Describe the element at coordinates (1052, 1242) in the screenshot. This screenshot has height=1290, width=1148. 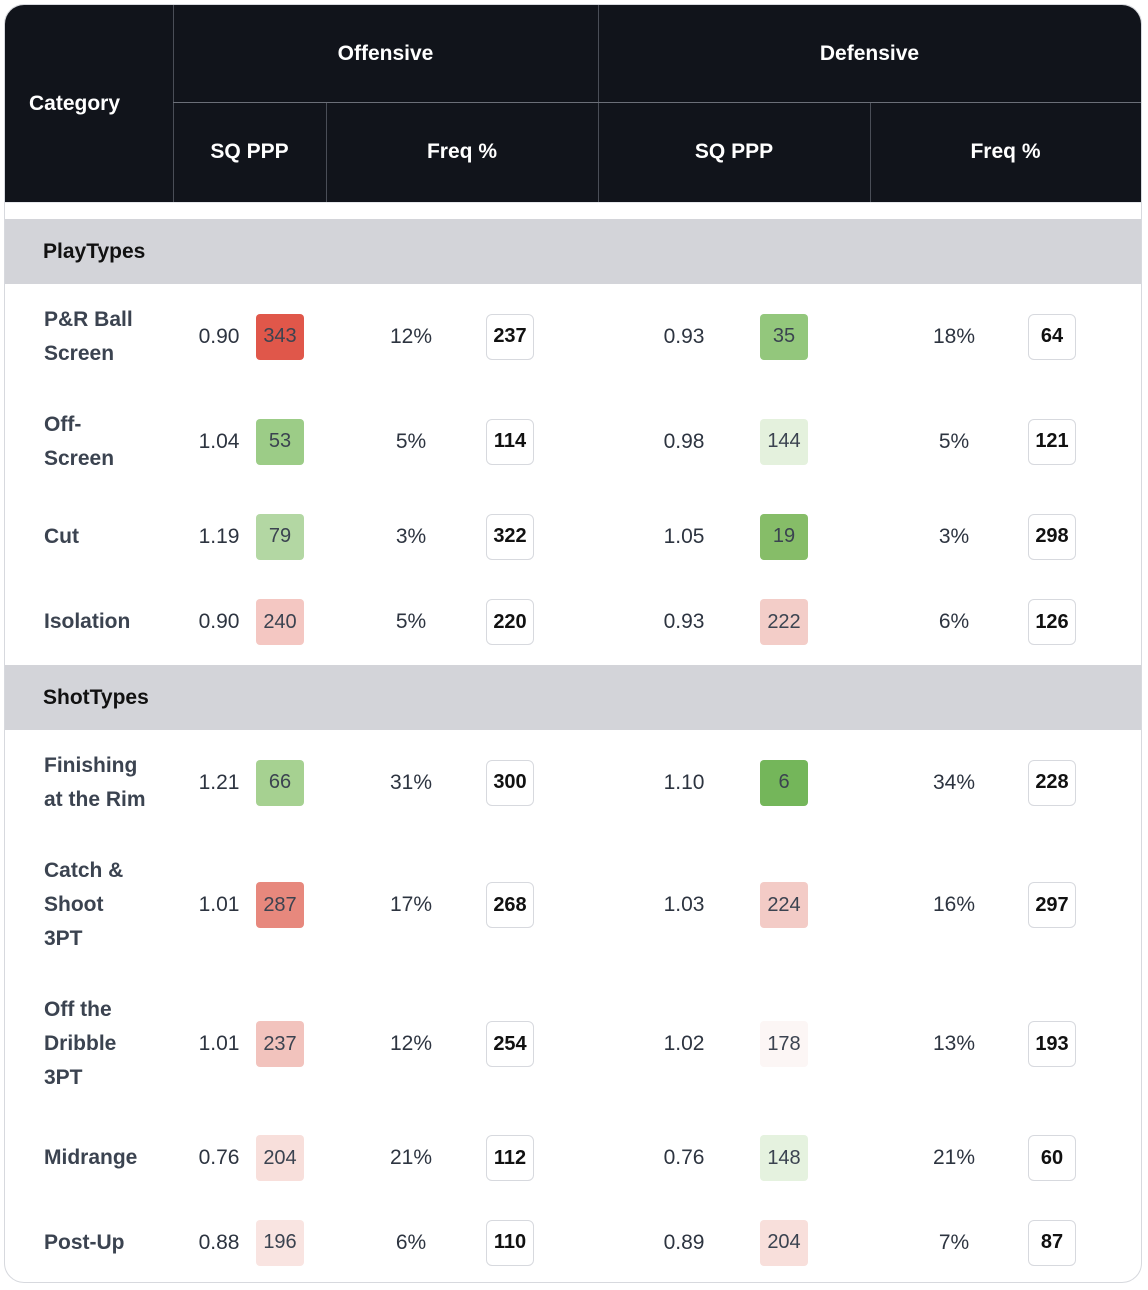
I see `def-freq-rank-badge: 87` at that location.